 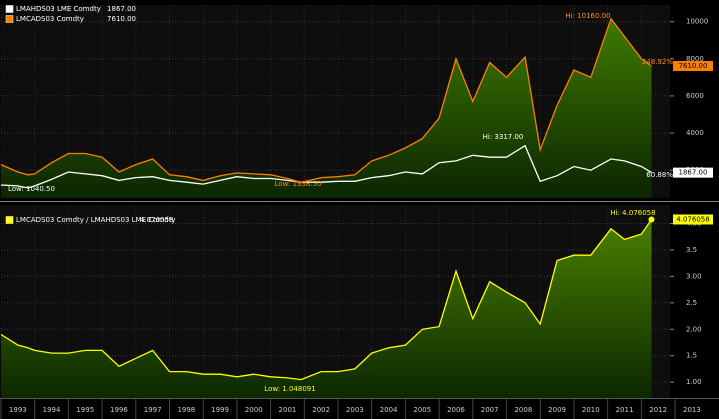 I want to click on x-tick-label: 2001, so click(x=288, y=410).